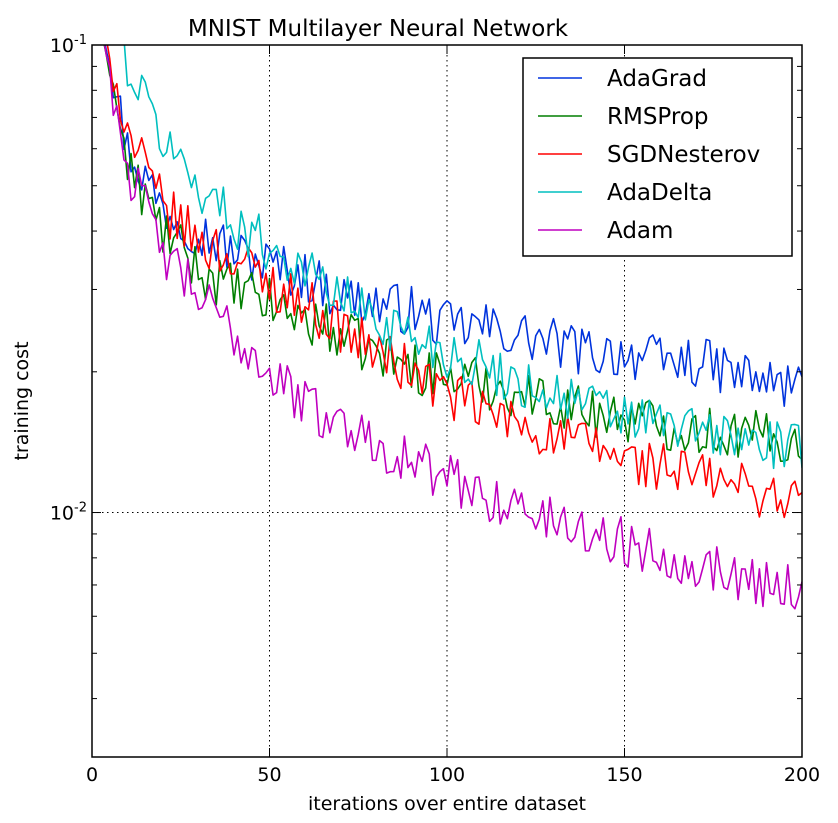  Describe the element at coordinates (68, 513) in the screenshot. I see `y-tick-label: 10⁻²` at that location.